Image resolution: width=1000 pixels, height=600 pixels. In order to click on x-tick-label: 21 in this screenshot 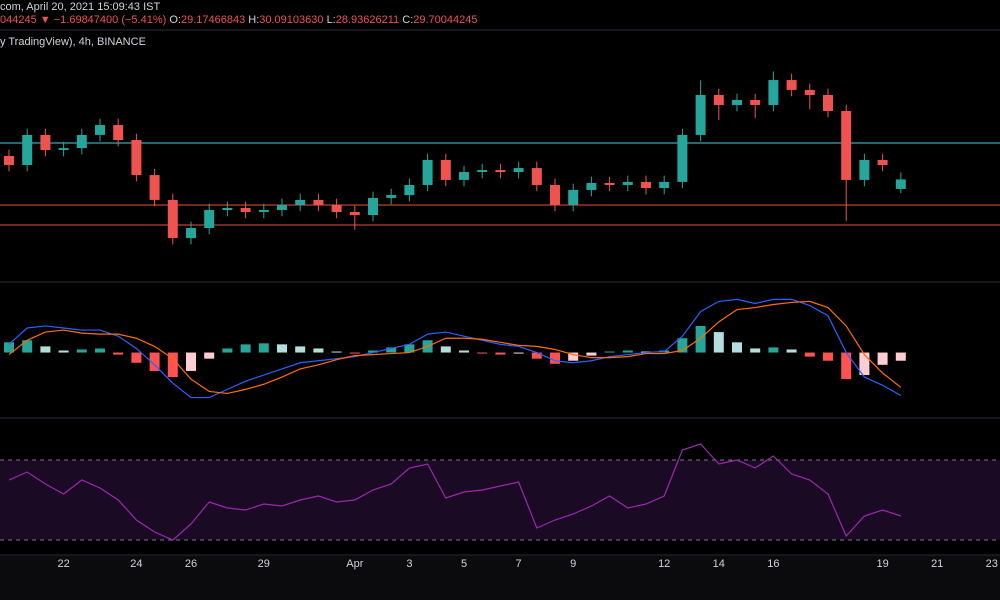, I will do `click(937, 564)`.